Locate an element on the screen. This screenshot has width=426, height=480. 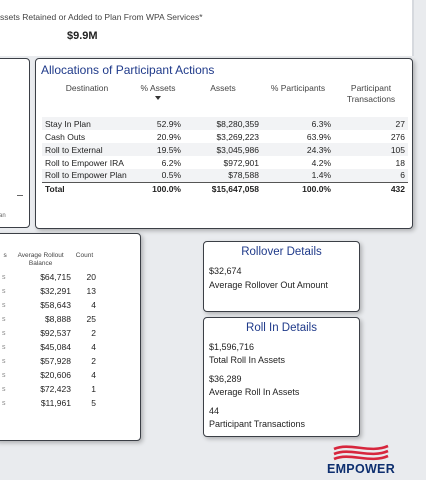
roll-in-average-label: Average Roll In Assets is located at coordinates (254, 392).